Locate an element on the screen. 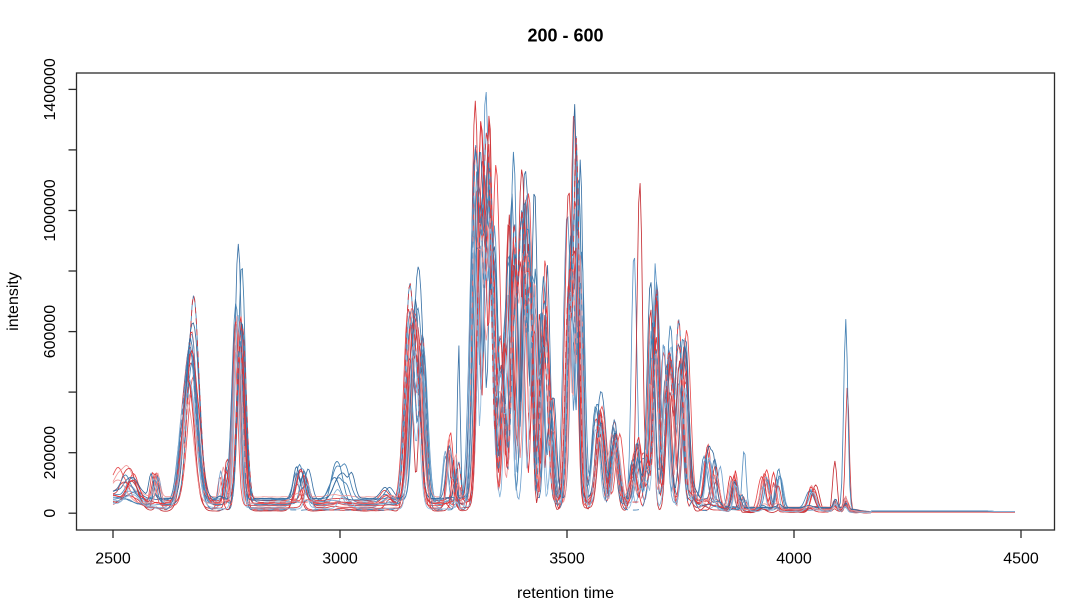 This screenshot has height=616, width=1080. svg-text: 4000 is located at coordinates (794, 559).